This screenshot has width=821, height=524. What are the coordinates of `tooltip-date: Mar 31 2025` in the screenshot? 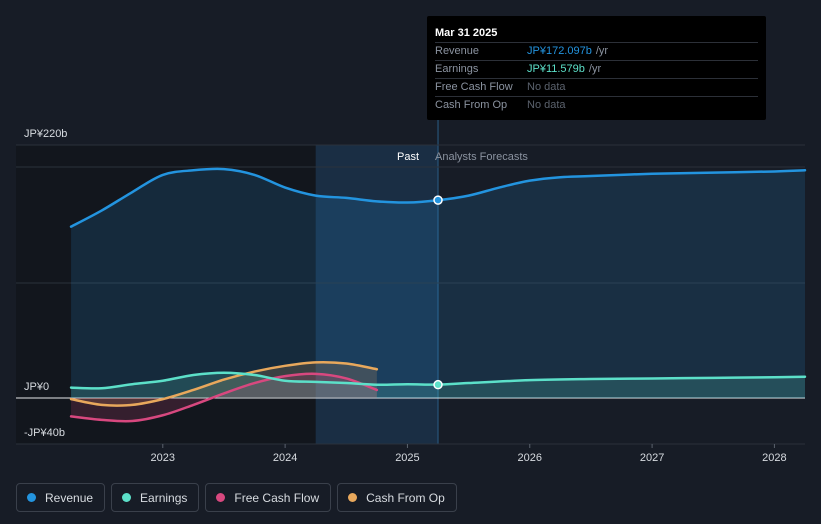 It's located at (596, 34).